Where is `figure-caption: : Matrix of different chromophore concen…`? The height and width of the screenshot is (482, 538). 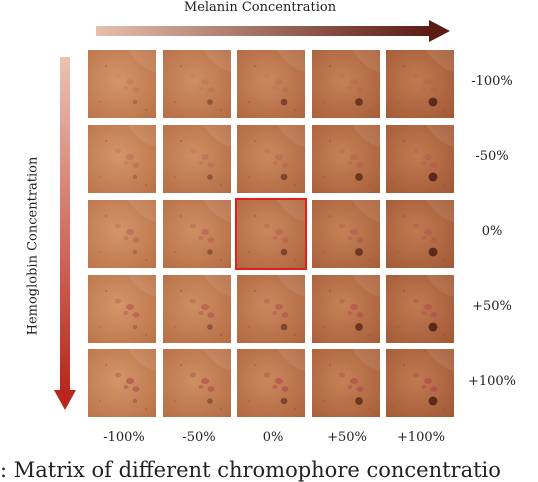 figure-caption: : Matrix of different chromophore concen… is located at coordinates (250, 470).